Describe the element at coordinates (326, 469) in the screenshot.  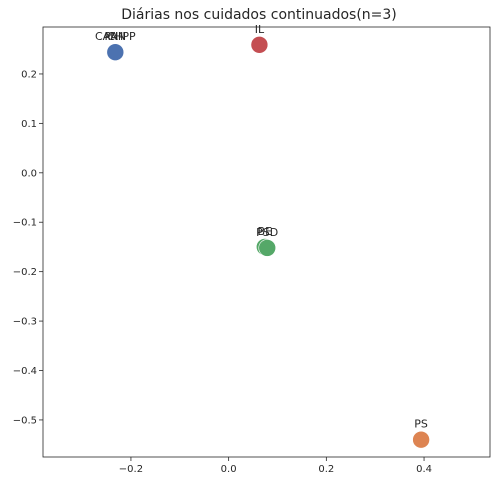
I see `x-tick-label: 0.2` at that location.